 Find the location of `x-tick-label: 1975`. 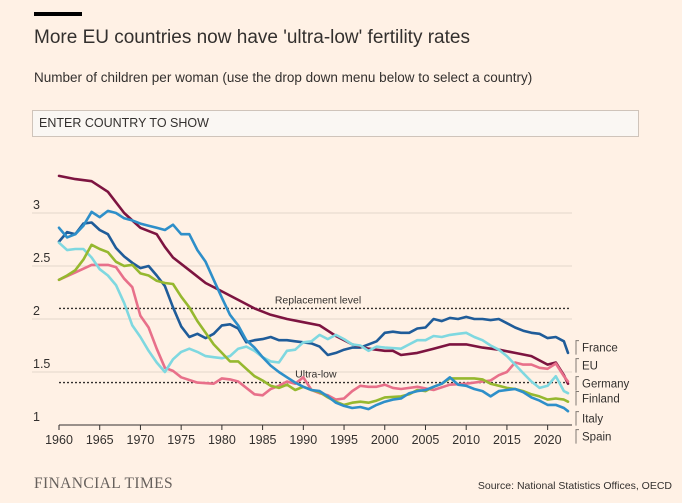

x-tick-label: 1975 is located at coordinates (181, 440).